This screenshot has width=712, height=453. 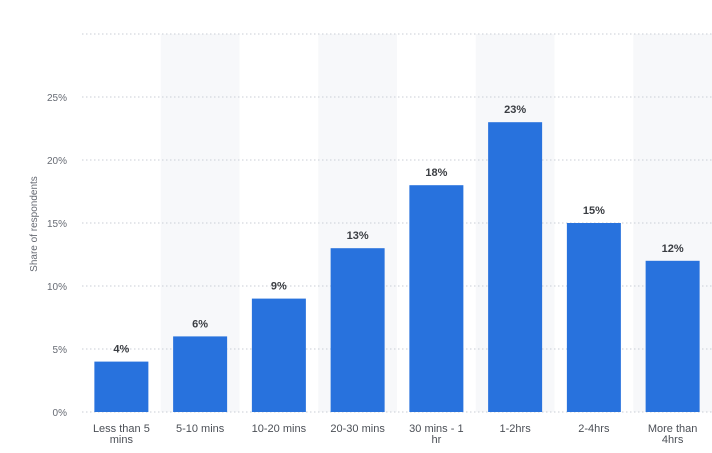 What do you see at coordinates (436, 434) in the screenshot?
I see `x-tick-label: 30 mins - 1 hr` at bounding box center [436, 434].